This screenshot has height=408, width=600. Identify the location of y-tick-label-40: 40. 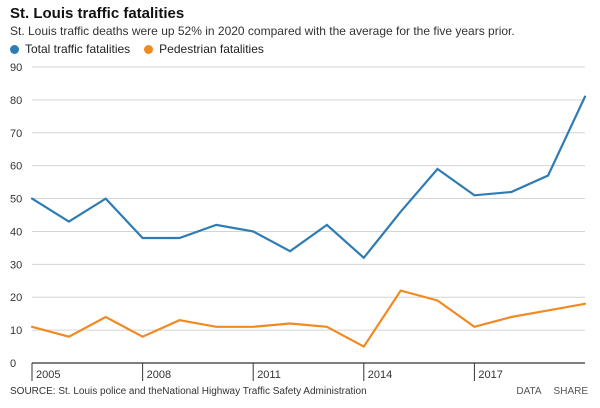
(16, 232).